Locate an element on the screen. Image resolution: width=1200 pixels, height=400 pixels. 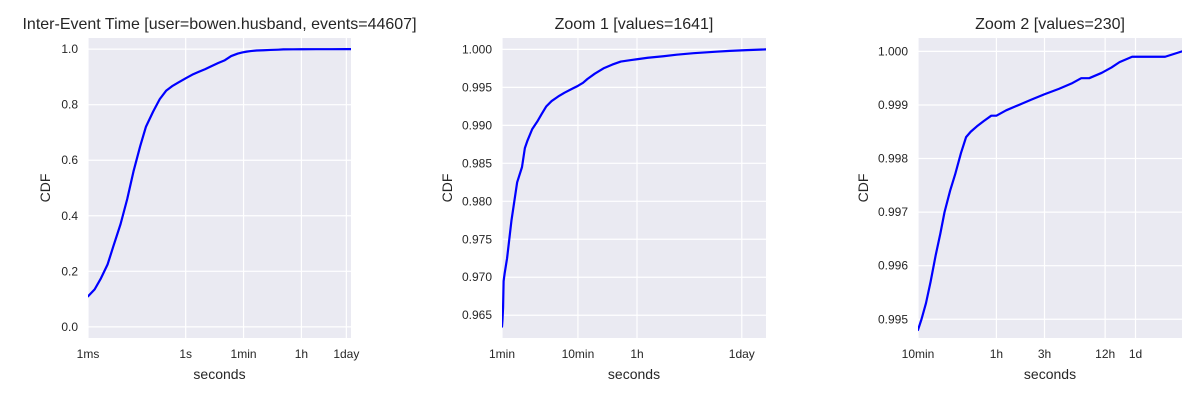
y-tick-label: 0.970 is located at coordinates (477, 277).